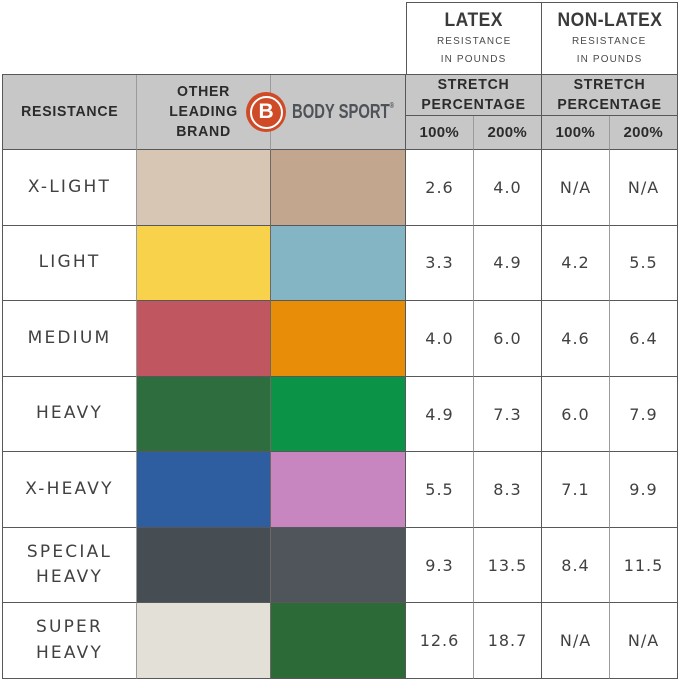 Image resolution: width=679 pixels, height=679 pixels. What do you see at coordinates (440, 339) in the screenshot?
I see `latex-100-value: 4.0` at bounding box center [440, 339].